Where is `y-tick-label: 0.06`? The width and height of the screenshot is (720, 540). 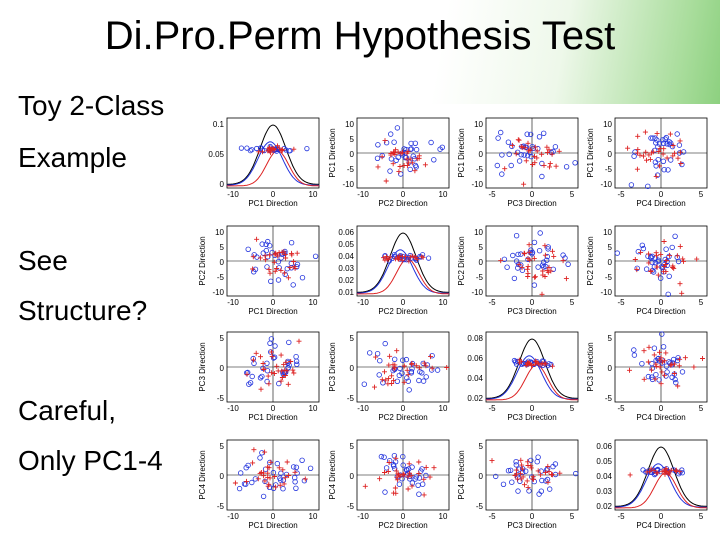 y-tick-label: 0.06 is located at coordinates (475, 358).